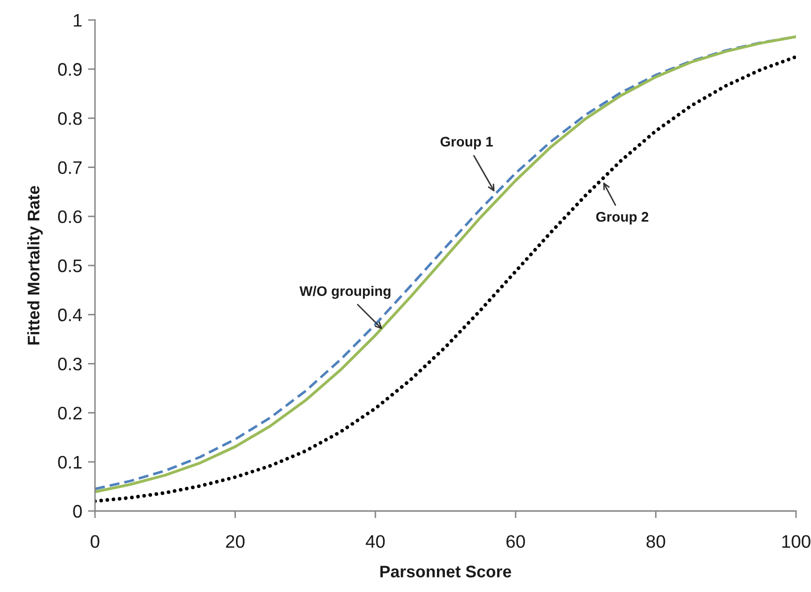  What do you see at coordinates (70, 265) in the screenshot?
I see `y-tick-label: 0.5` at bounding box center [70, 265].